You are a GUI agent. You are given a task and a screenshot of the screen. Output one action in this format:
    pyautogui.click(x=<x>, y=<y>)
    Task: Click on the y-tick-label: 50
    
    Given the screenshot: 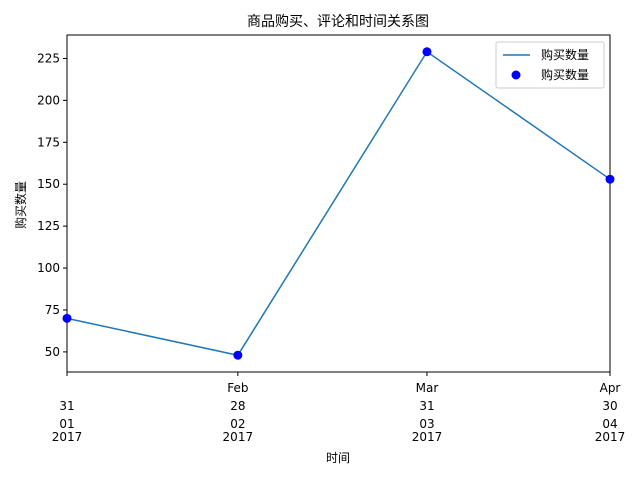 What is the action you would take?
    pyautogui.click(x=52, y=352)
    